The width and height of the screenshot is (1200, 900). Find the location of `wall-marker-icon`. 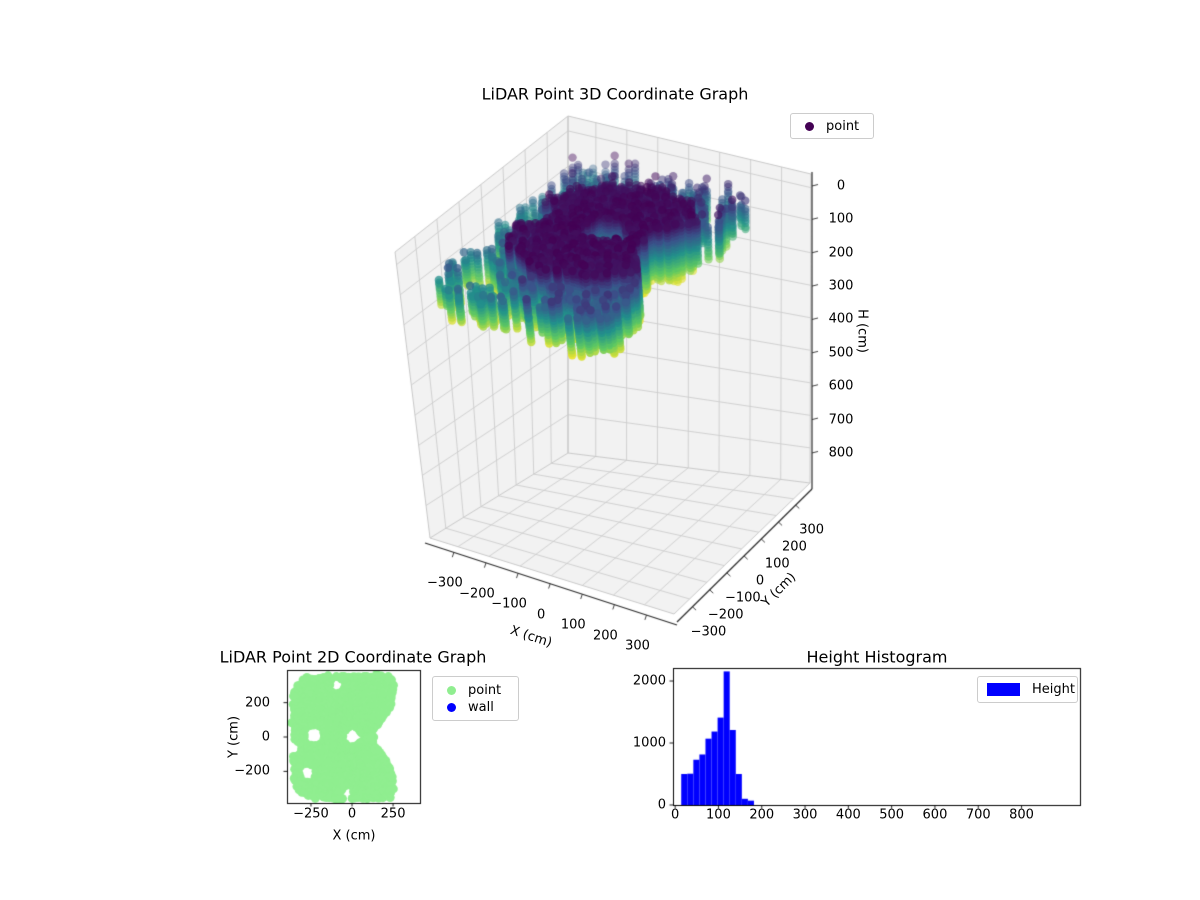

wall-marker-icon is located at coordinates (451, 707).